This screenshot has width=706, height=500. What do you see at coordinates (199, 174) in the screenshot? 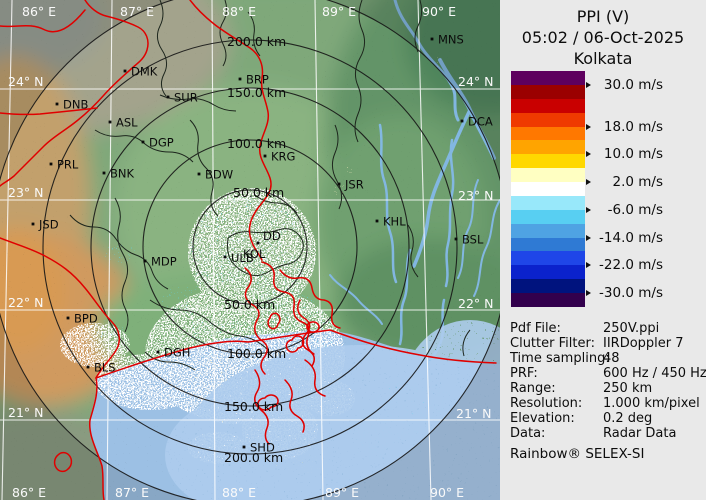
I see `station-dot-BDW` at bounding box center [199, 174].